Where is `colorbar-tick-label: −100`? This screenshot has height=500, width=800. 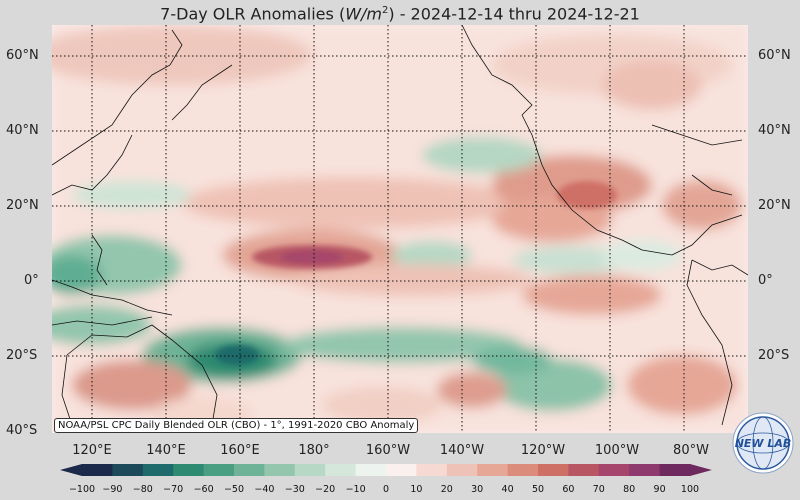 colorbar-tick-label: −100 is located at coordinates (82, 489).